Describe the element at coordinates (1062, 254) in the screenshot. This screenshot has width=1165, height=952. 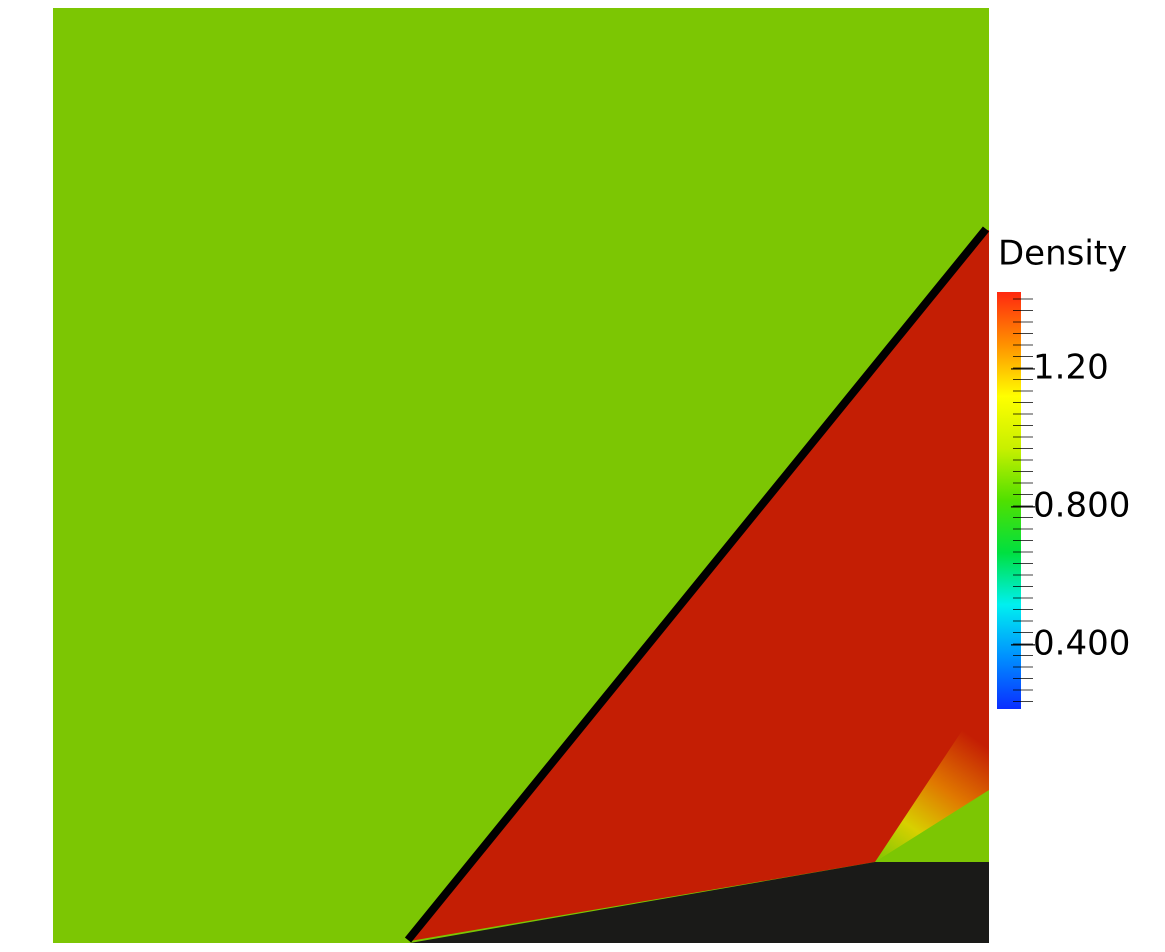
I see `colorbar-title: Density` at that location.